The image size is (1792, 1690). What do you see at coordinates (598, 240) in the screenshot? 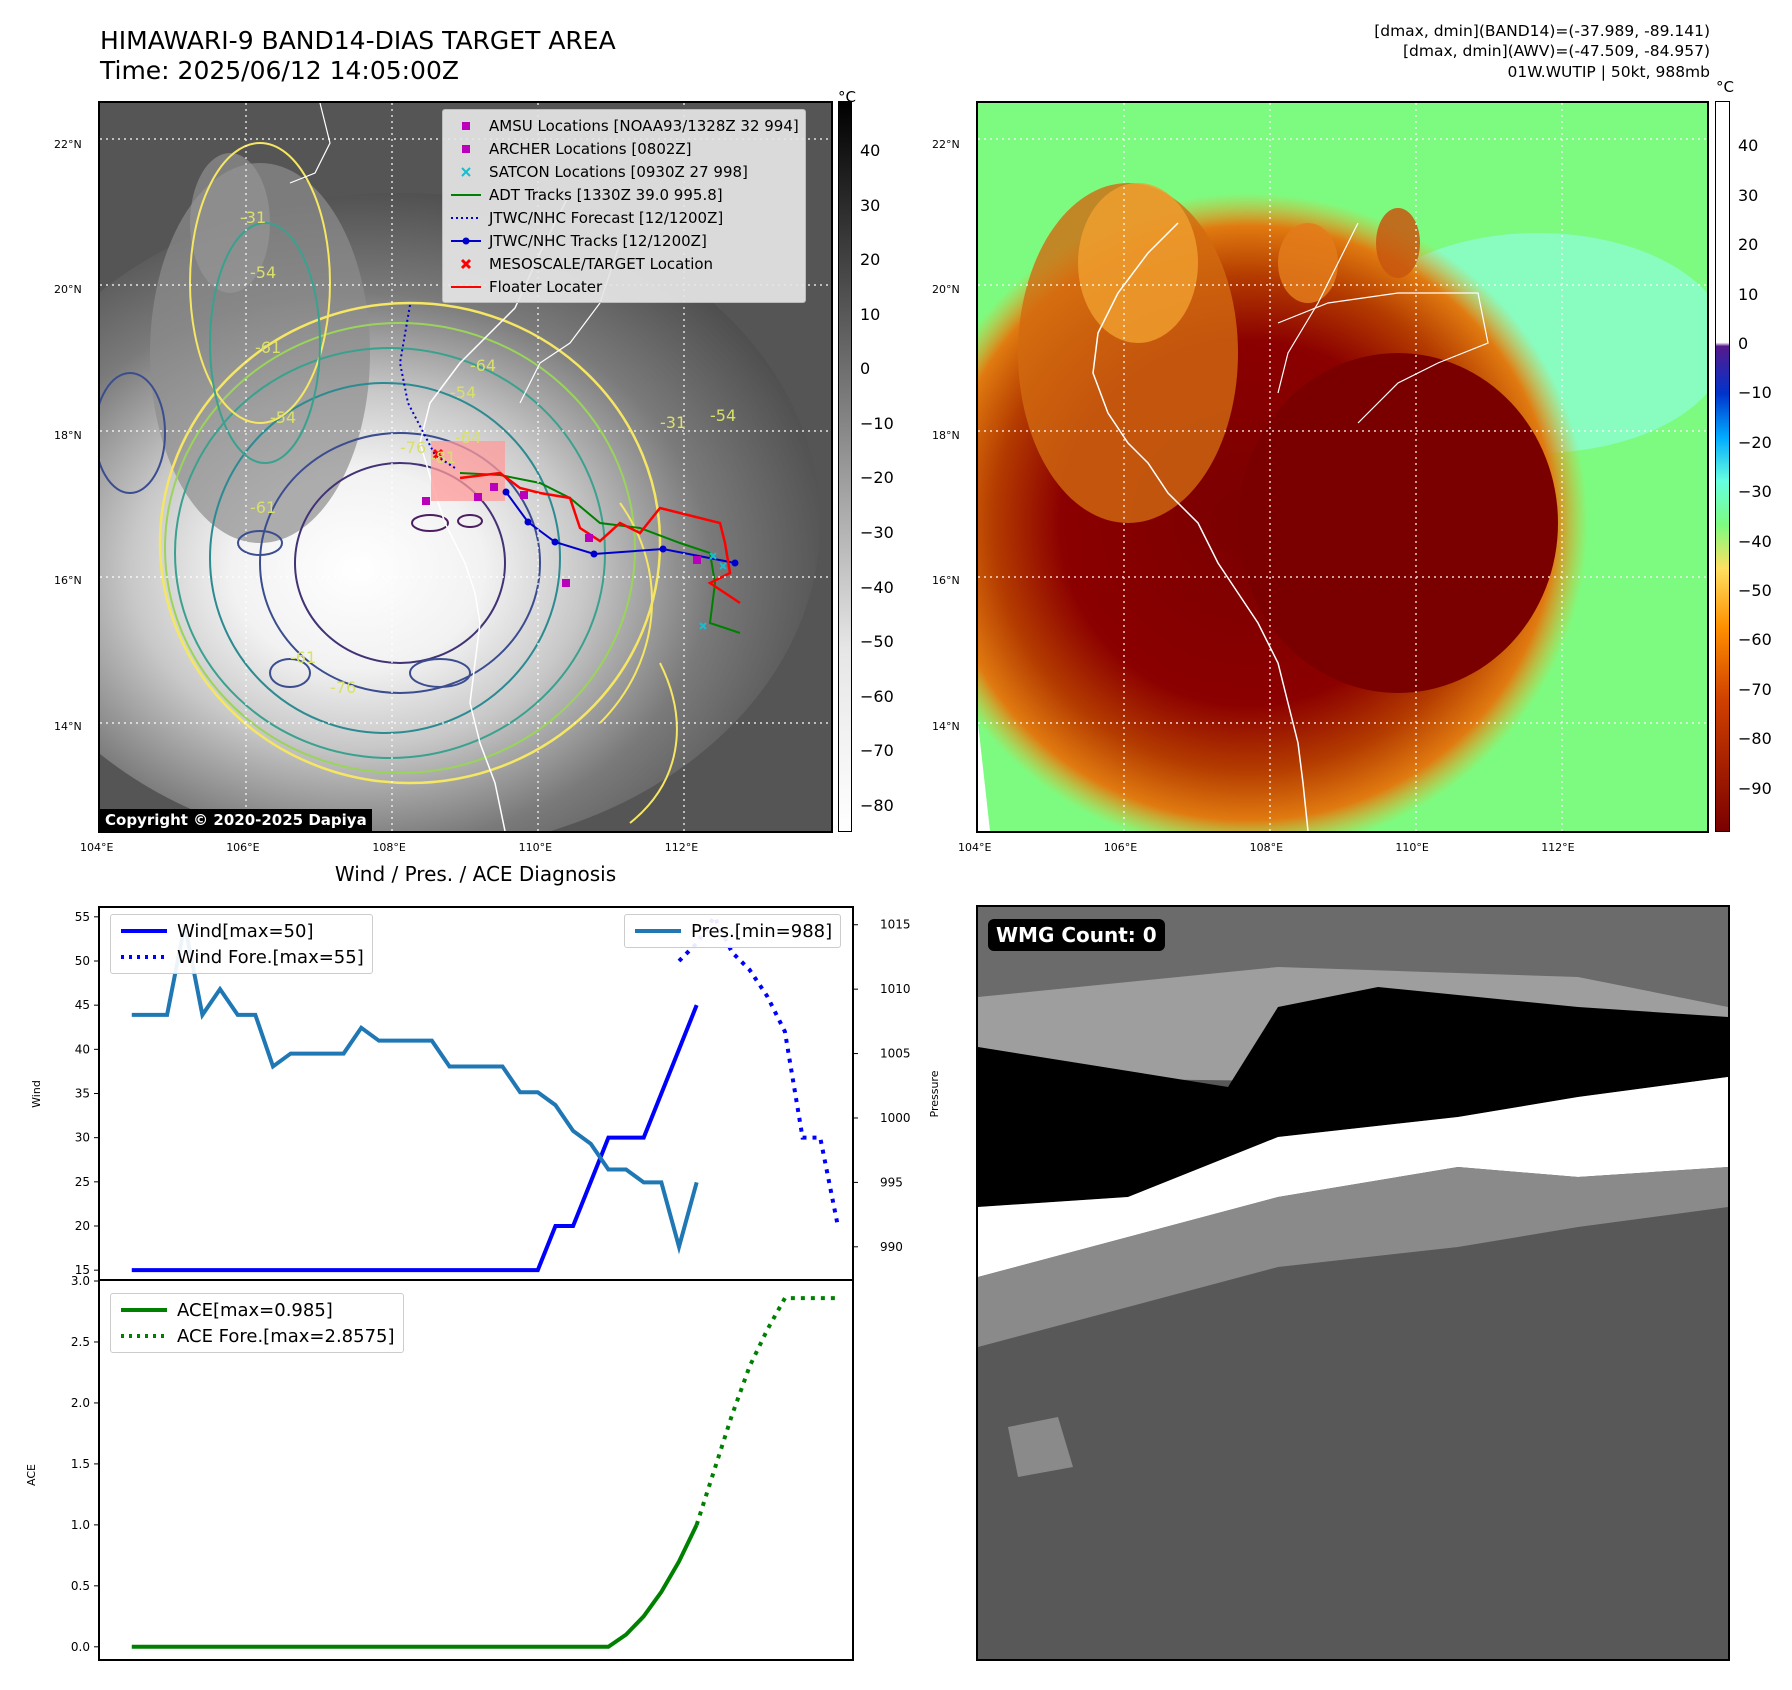
I see `legend-item-label: JTWC/NHC Tracks [12/1200Z]` at bounding box center [598, 240].